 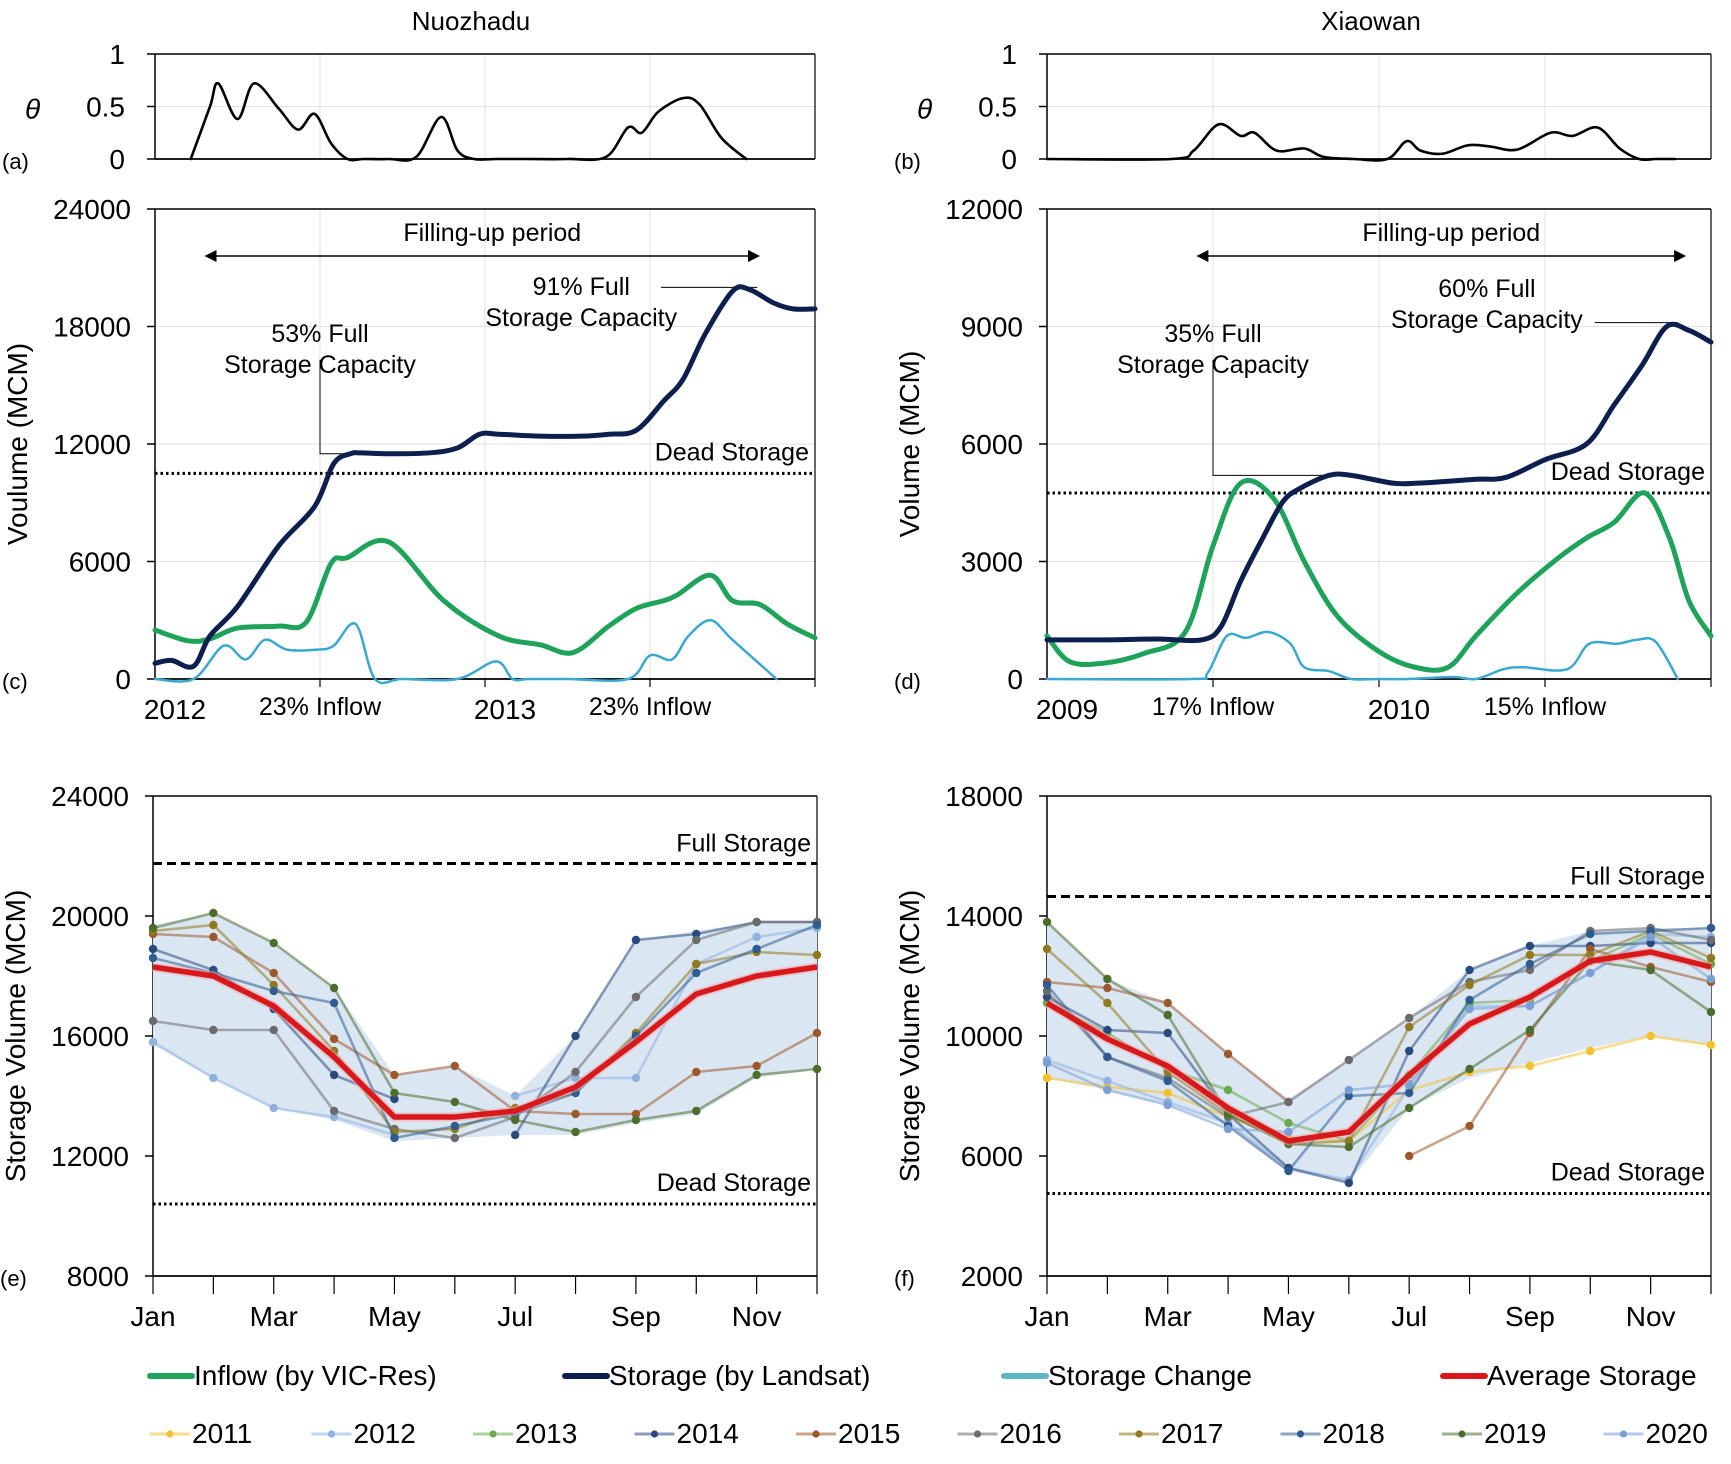 What do you see at coordinates (90, 916) in the screenshot?
I see `y-tick-label: 20000` at bounding box center [90, 916].